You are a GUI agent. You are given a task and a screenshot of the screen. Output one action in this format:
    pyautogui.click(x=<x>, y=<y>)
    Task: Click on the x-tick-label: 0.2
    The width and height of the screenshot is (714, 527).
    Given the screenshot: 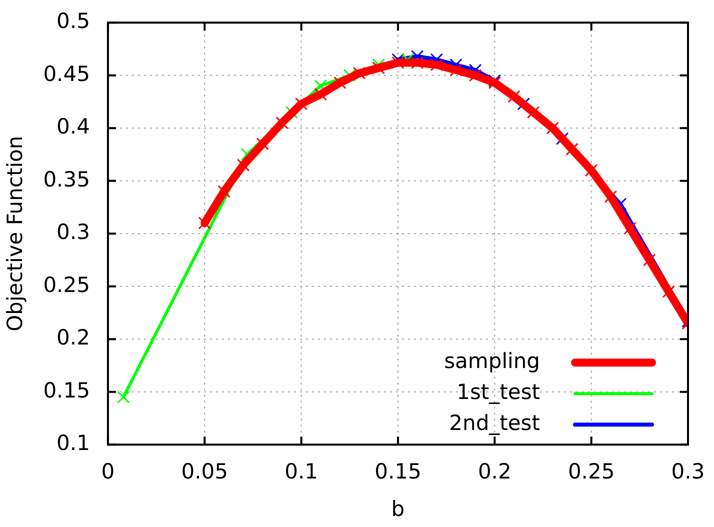 What is the action you would take?
    pyautogui.click(x=495, y=472)
    